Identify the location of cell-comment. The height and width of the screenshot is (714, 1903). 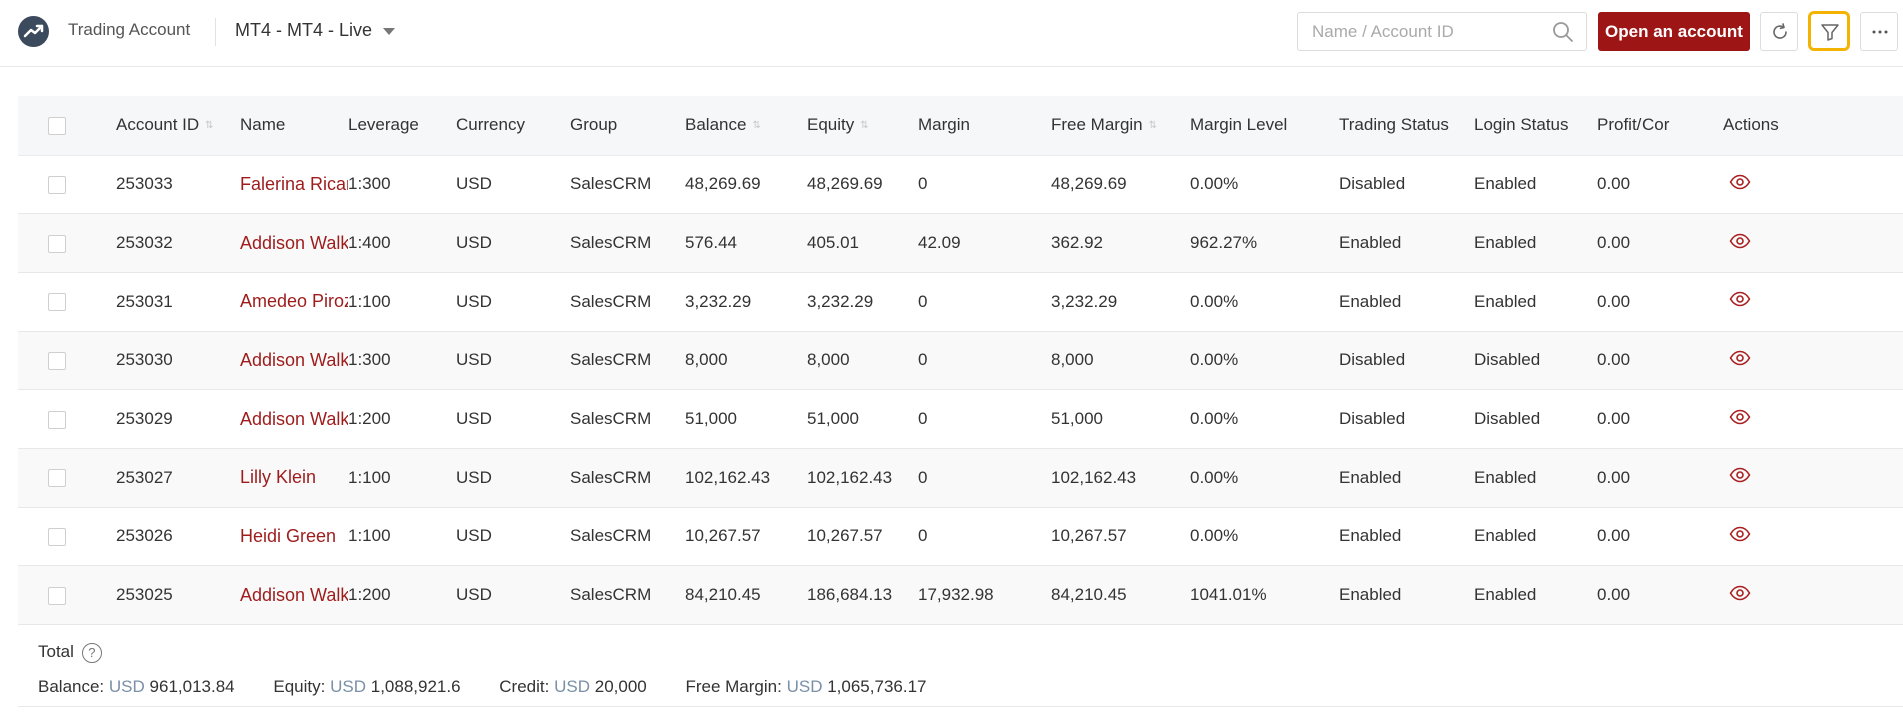
(1682, 302).